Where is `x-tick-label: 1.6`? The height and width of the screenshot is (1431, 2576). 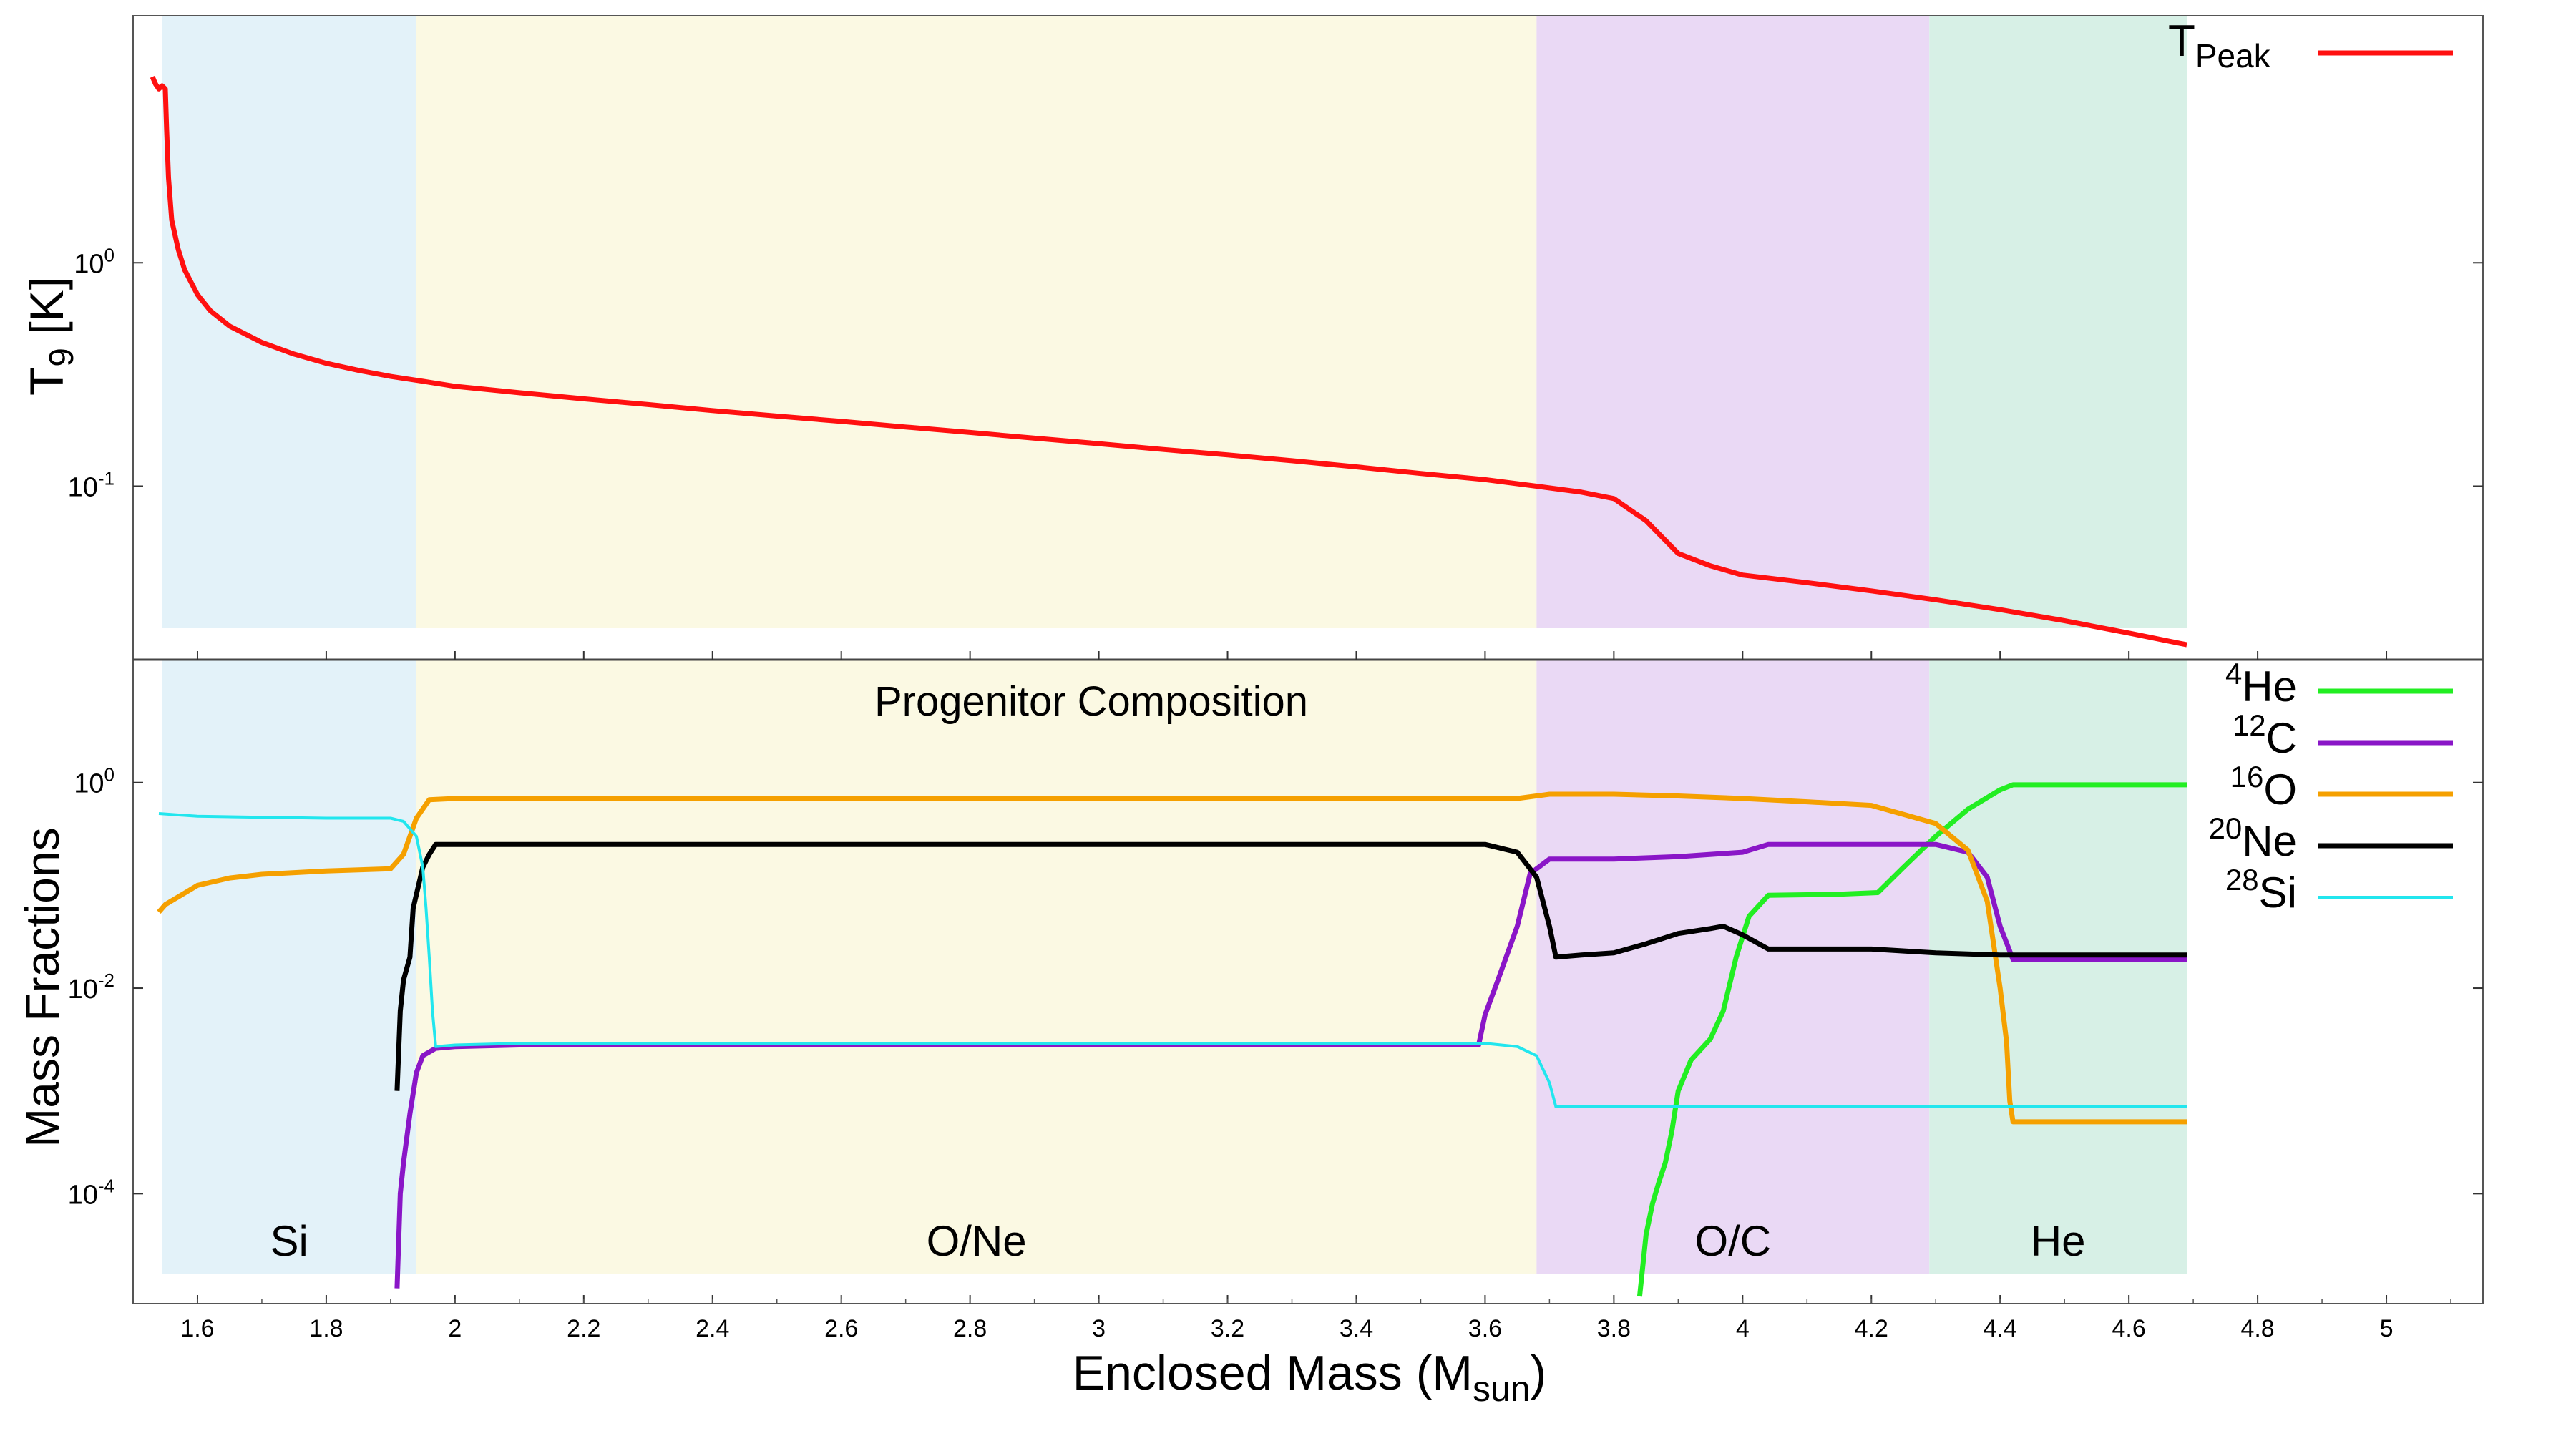
x-tick-label: 1.6 is located at coordinates (197, 1328).